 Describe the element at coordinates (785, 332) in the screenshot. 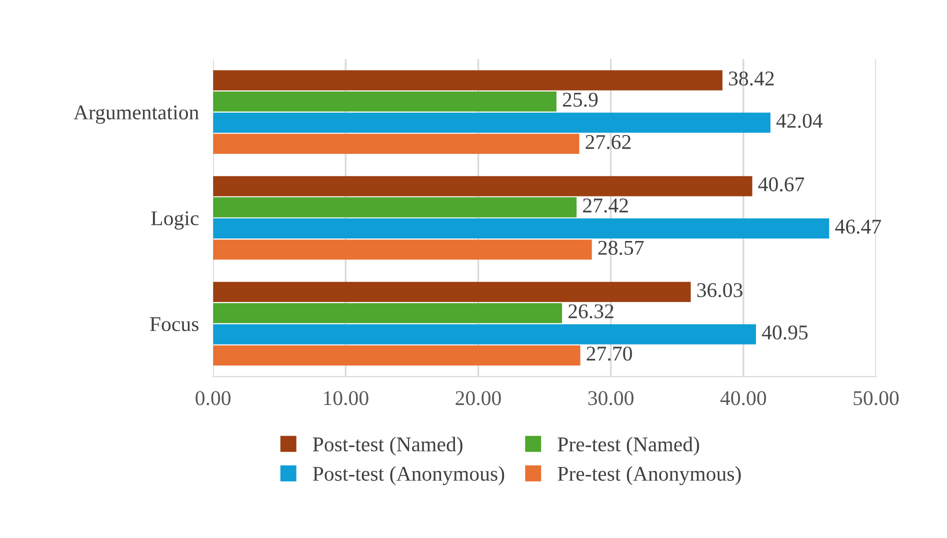

I see `data-label: 40.95` at that location.